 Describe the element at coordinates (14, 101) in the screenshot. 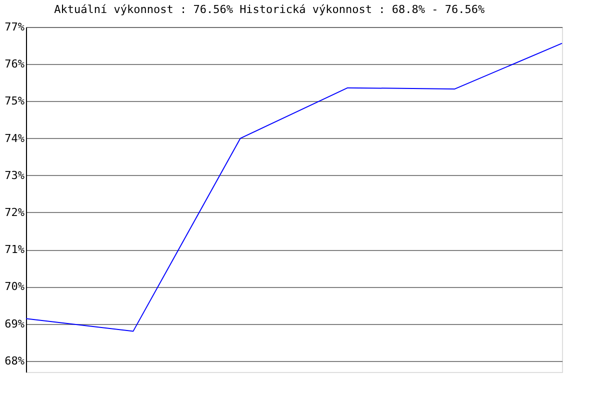

I see `y-tick-label: 75%` at that location.